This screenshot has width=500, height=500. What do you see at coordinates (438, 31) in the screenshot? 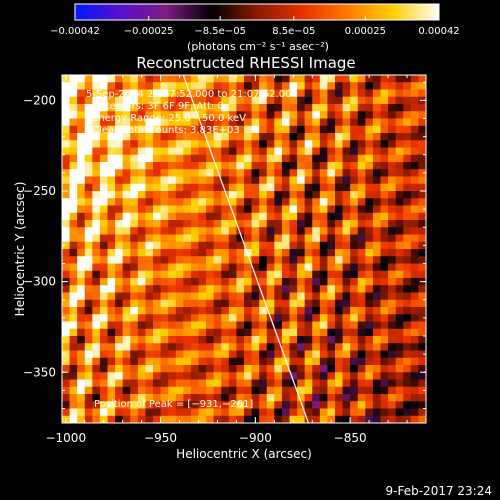
I see `colorbar-tick-label: 0.00042` at bounding box center [438, 31].